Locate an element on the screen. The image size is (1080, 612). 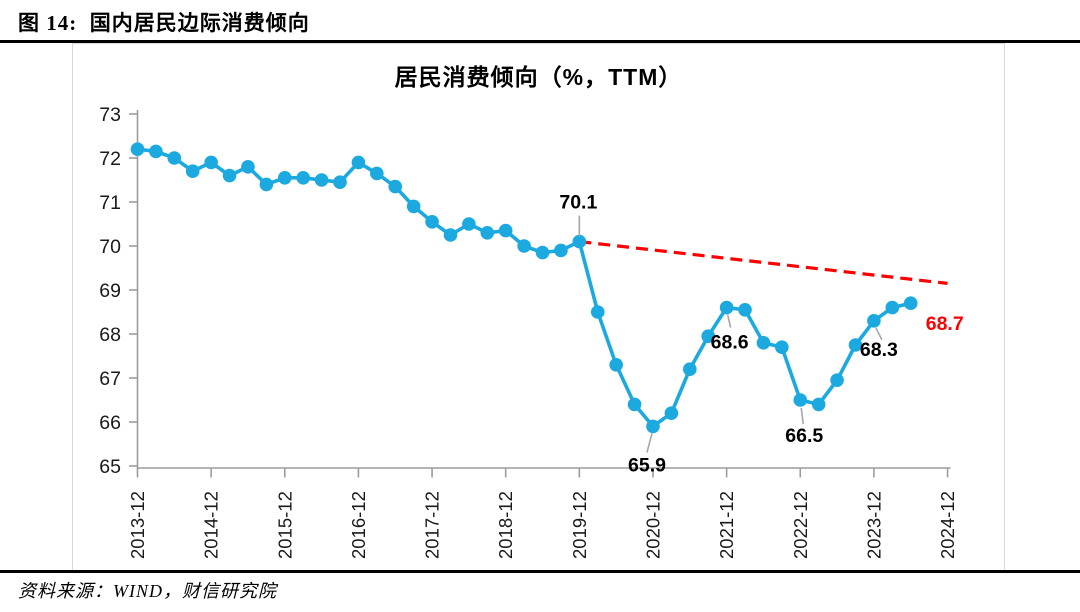
y-tick-label: 70 is located at coordinates (110, 247).